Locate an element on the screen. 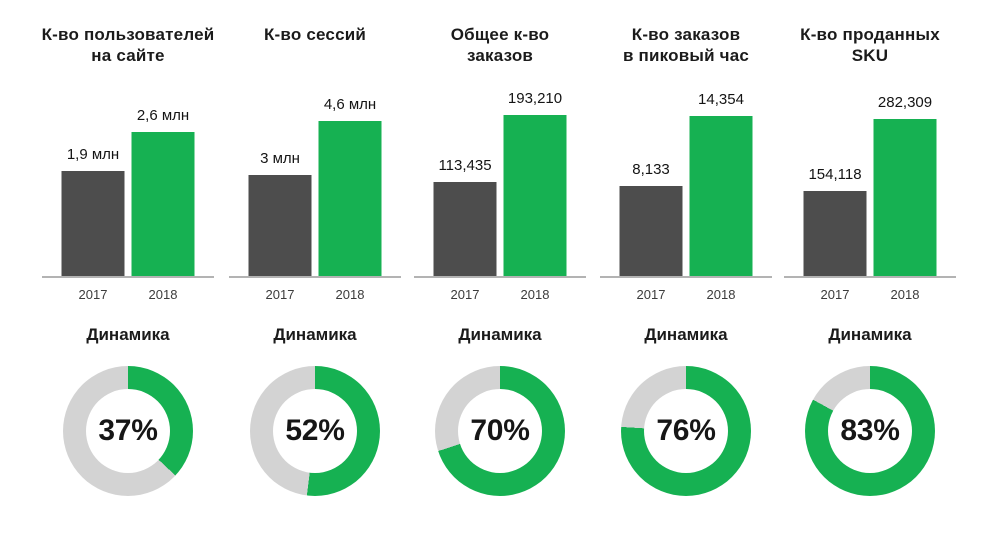 Image resolution: width=1000 pixels, height=542 pixels. bar-wrap-2017: 1,9 млн is located at coordinates (93, 211).